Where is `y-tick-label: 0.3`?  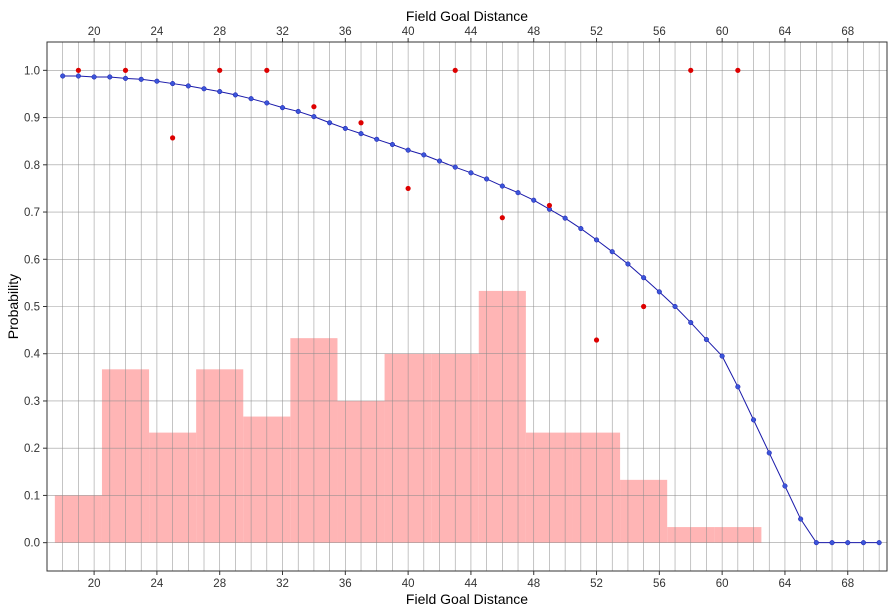
y-tick-label: 0.3 is located at coordinates (32, 402).